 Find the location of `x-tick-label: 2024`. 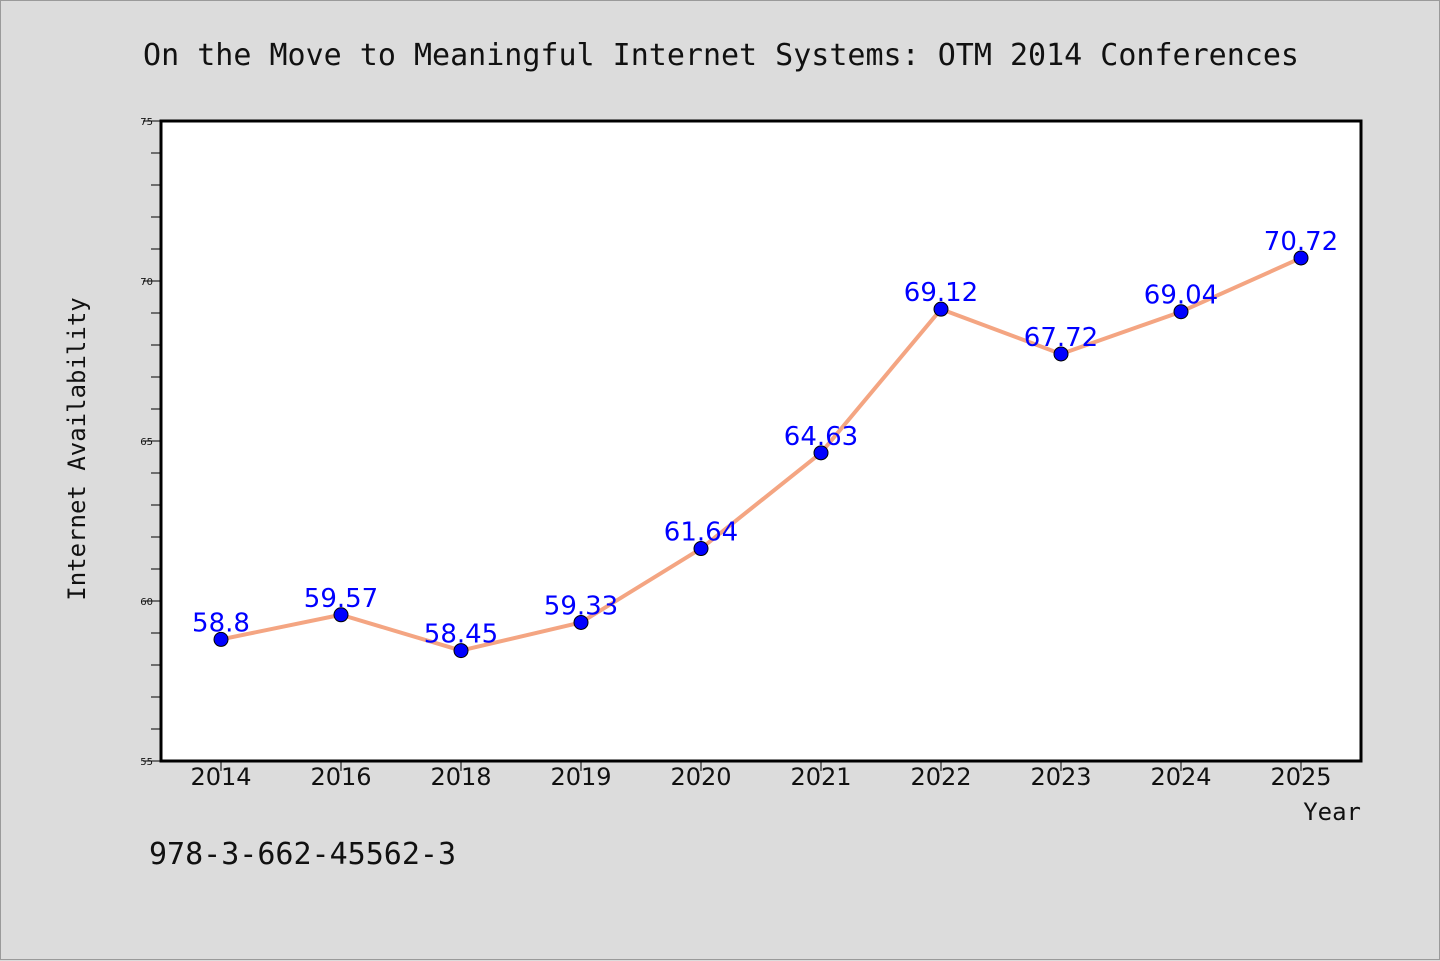

x-tick-label: 2024 is located at coordinates (1180, 777).